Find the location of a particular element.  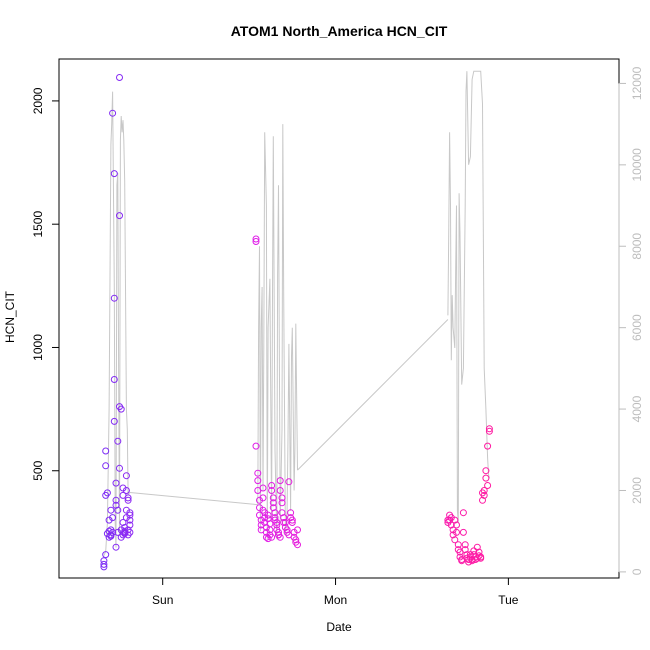

x-axis-label: Date is located at coordinates (339, 627).